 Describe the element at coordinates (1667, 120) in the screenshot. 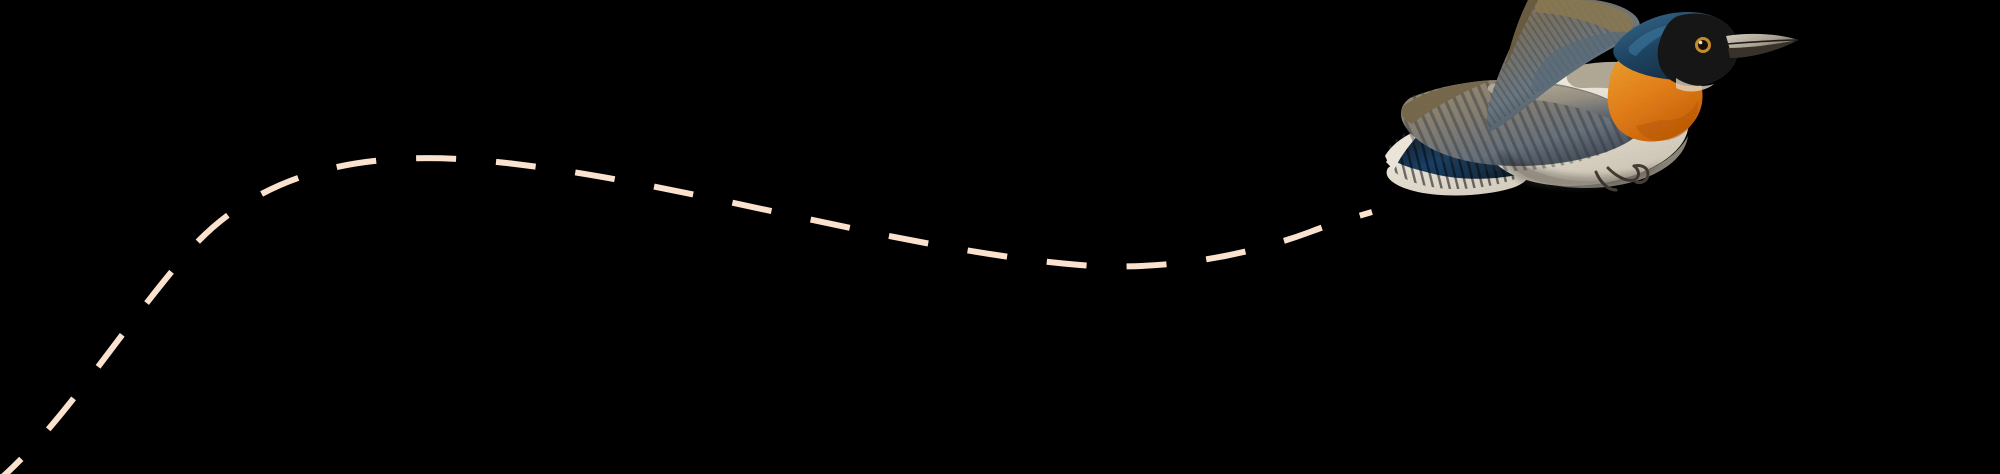

I see `breast-deep-shadow` at that location.